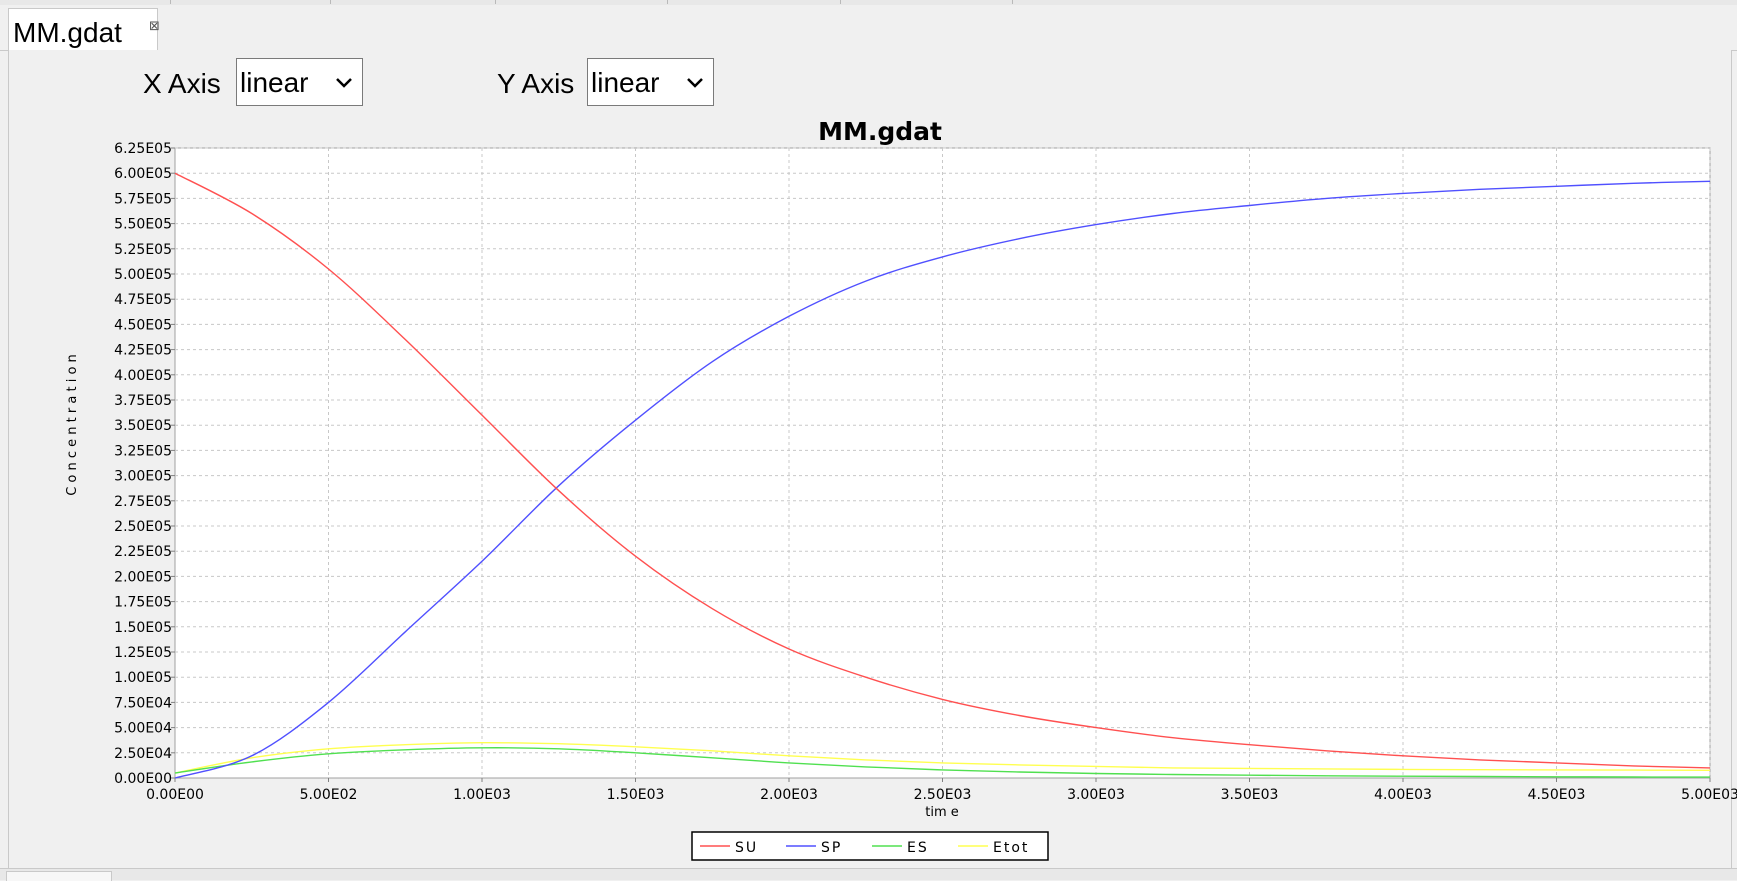 This screenshot has height=881, width=1737. Describe the element at coordinates (143, 754) in the screenshot. I see `y-tick-label: 2.50E04` at that location.